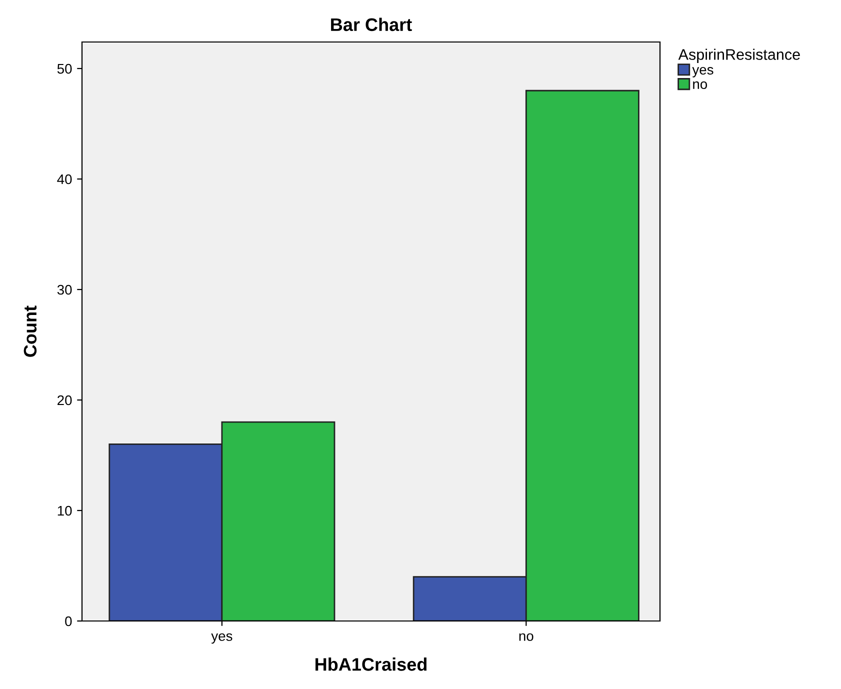 The image size is (841, 689). Describe the element at coordinates (64, 179) in the screenshot. I see `y-tick-label: 40` at that location.